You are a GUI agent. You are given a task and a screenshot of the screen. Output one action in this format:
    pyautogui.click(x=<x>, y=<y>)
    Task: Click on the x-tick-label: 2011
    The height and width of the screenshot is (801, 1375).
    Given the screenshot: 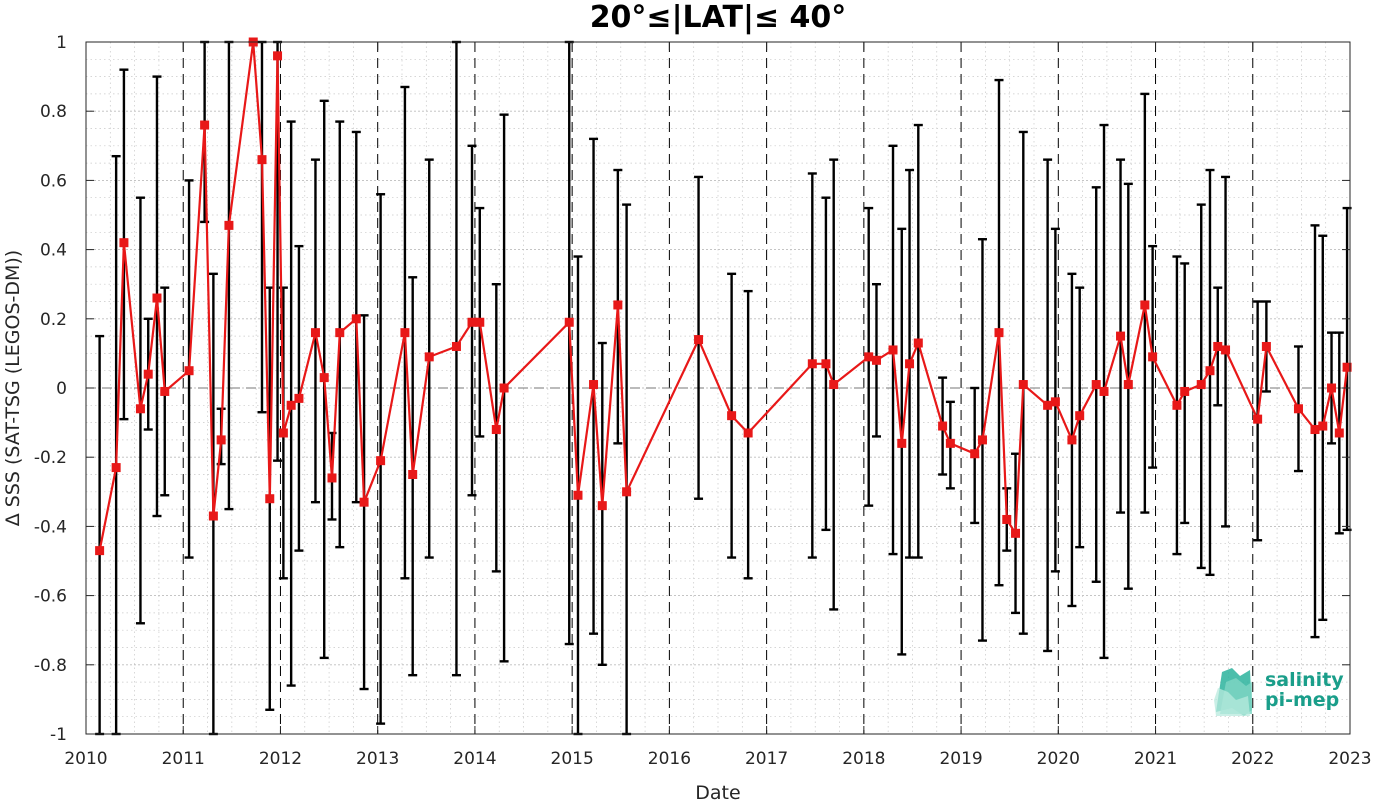 What is the action you would take?
    pyautogui.click(x=183, y=759)
    